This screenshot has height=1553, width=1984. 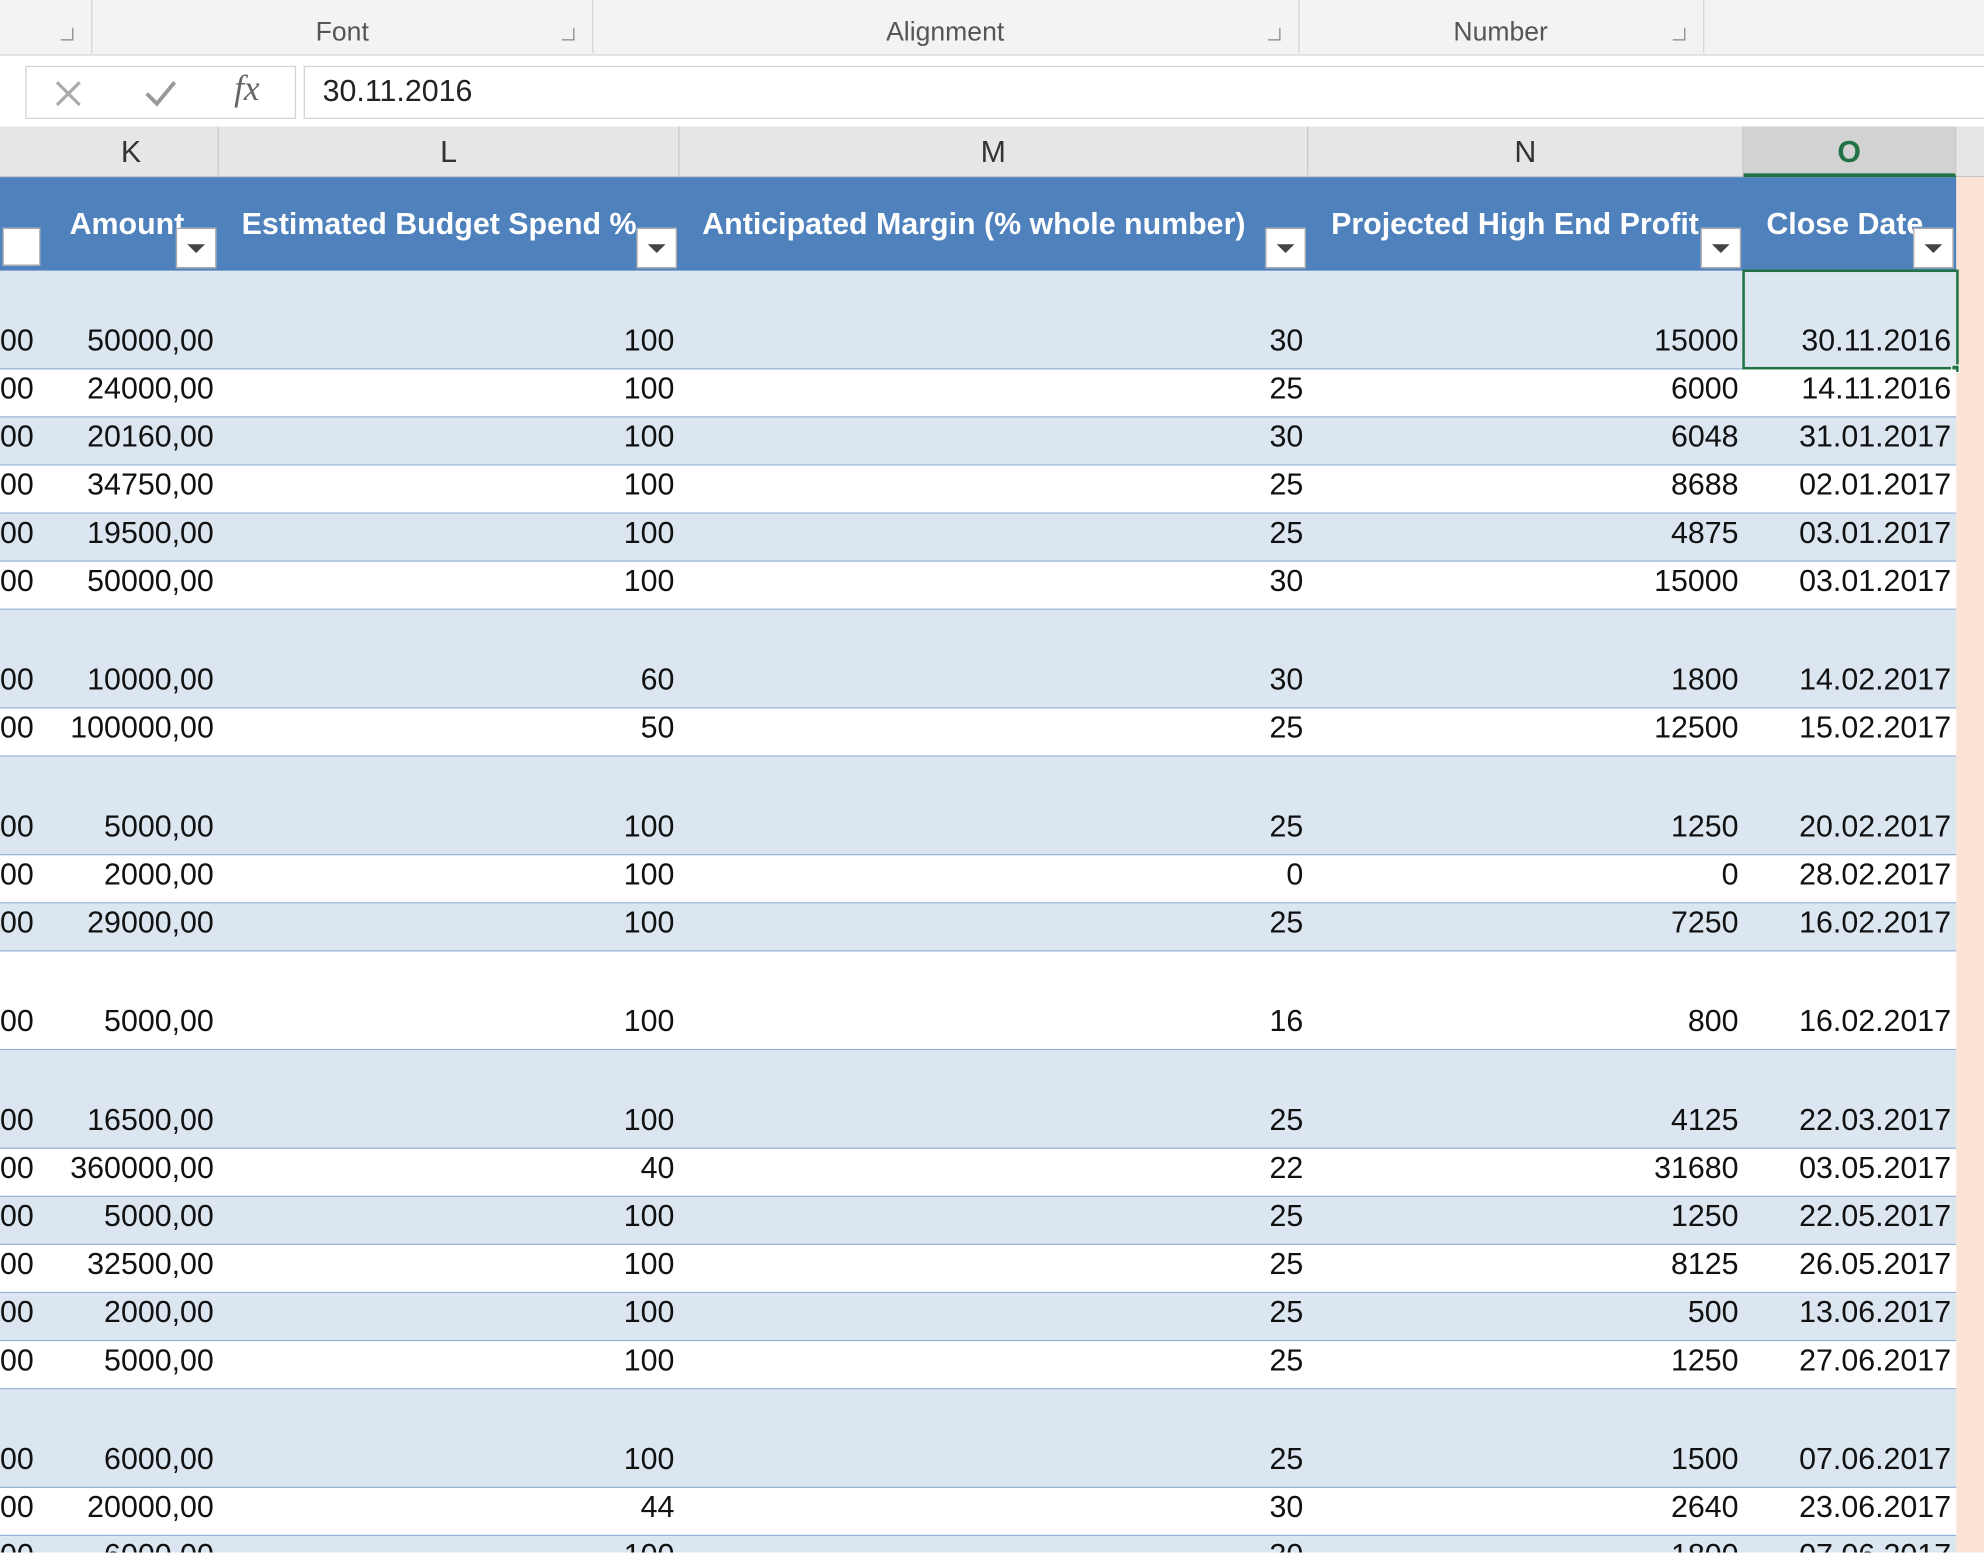 I want to click on table-cell: 8688, so click(x=1704, y=485).